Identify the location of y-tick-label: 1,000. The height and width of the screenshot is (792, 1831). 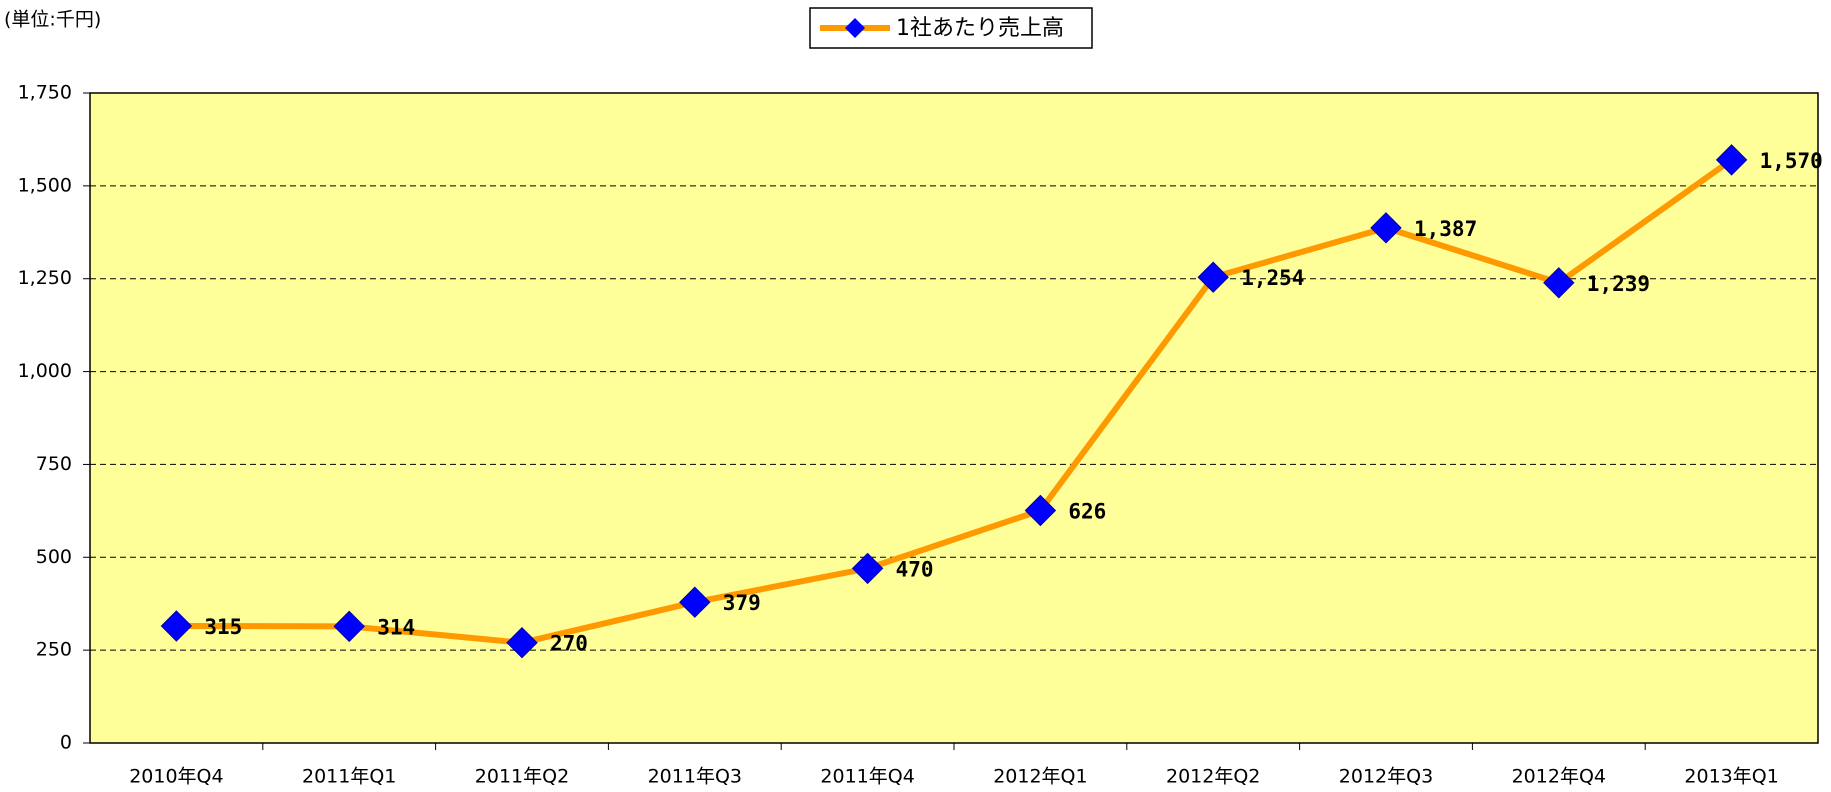
(45, 371).